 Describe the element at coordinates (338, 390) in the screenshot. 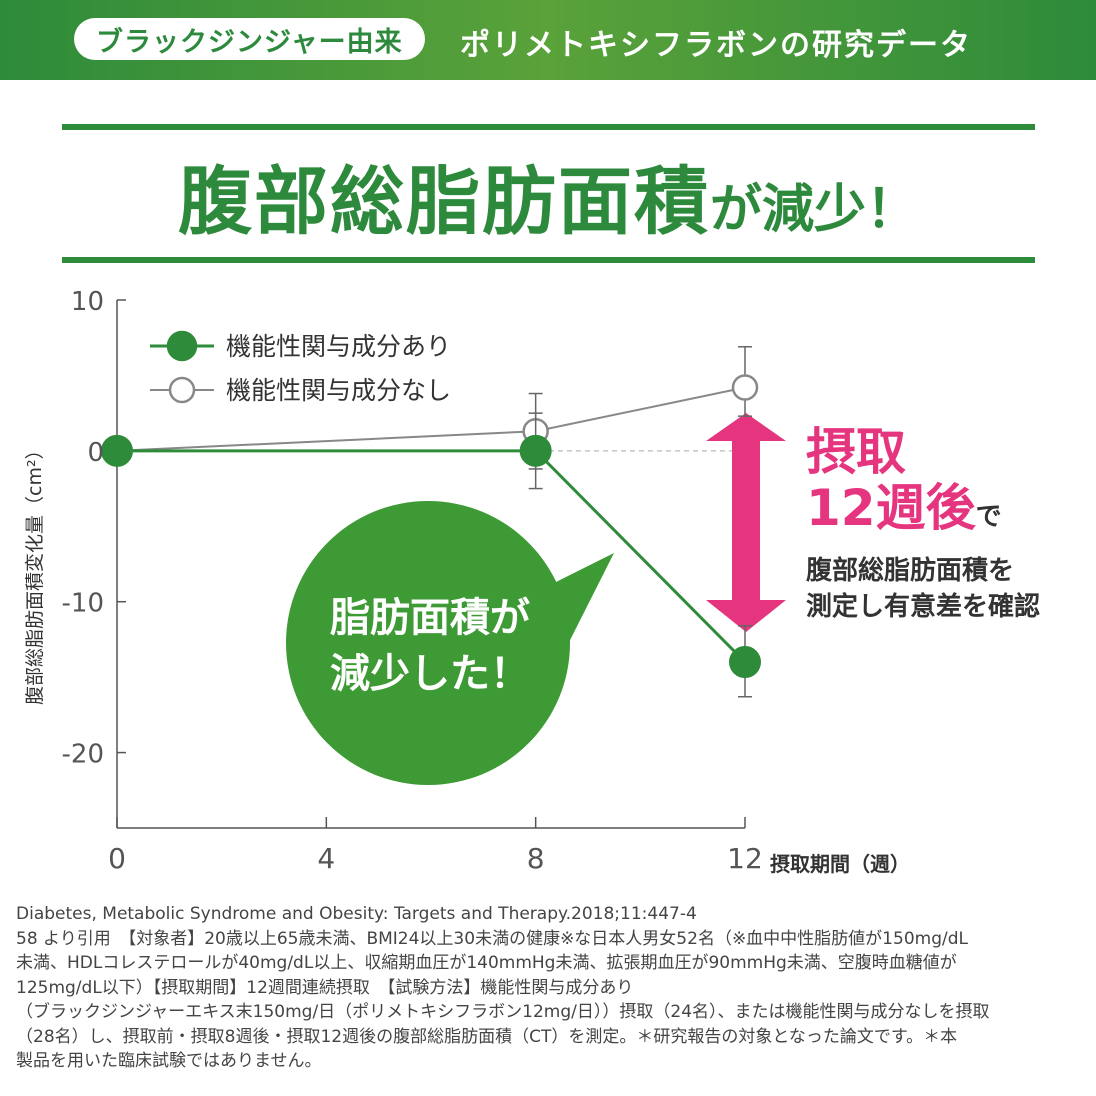

I see `legend-label: 機能性関与成分なし` at that location.